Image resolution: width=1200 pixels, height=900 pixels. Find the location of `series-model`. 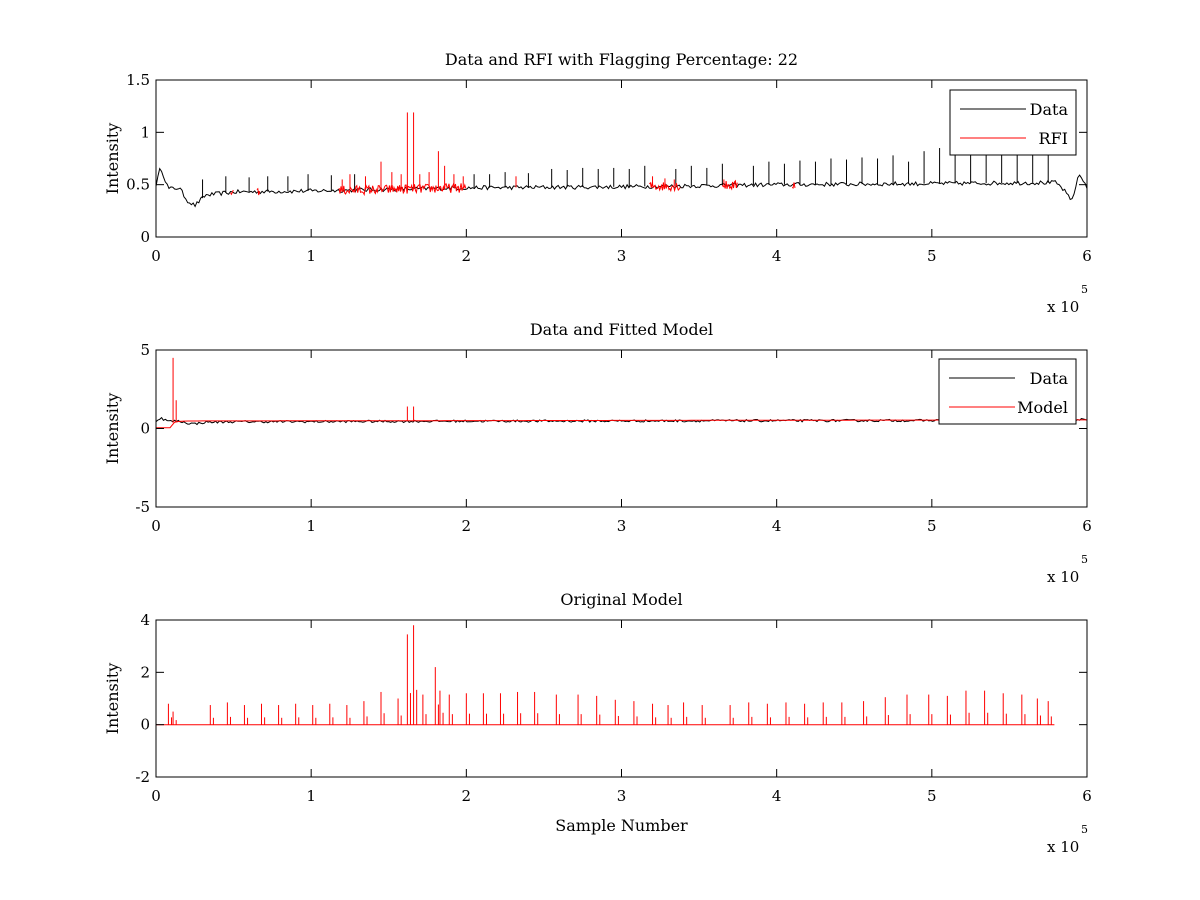

series-model is located at coordinates (621, 393).